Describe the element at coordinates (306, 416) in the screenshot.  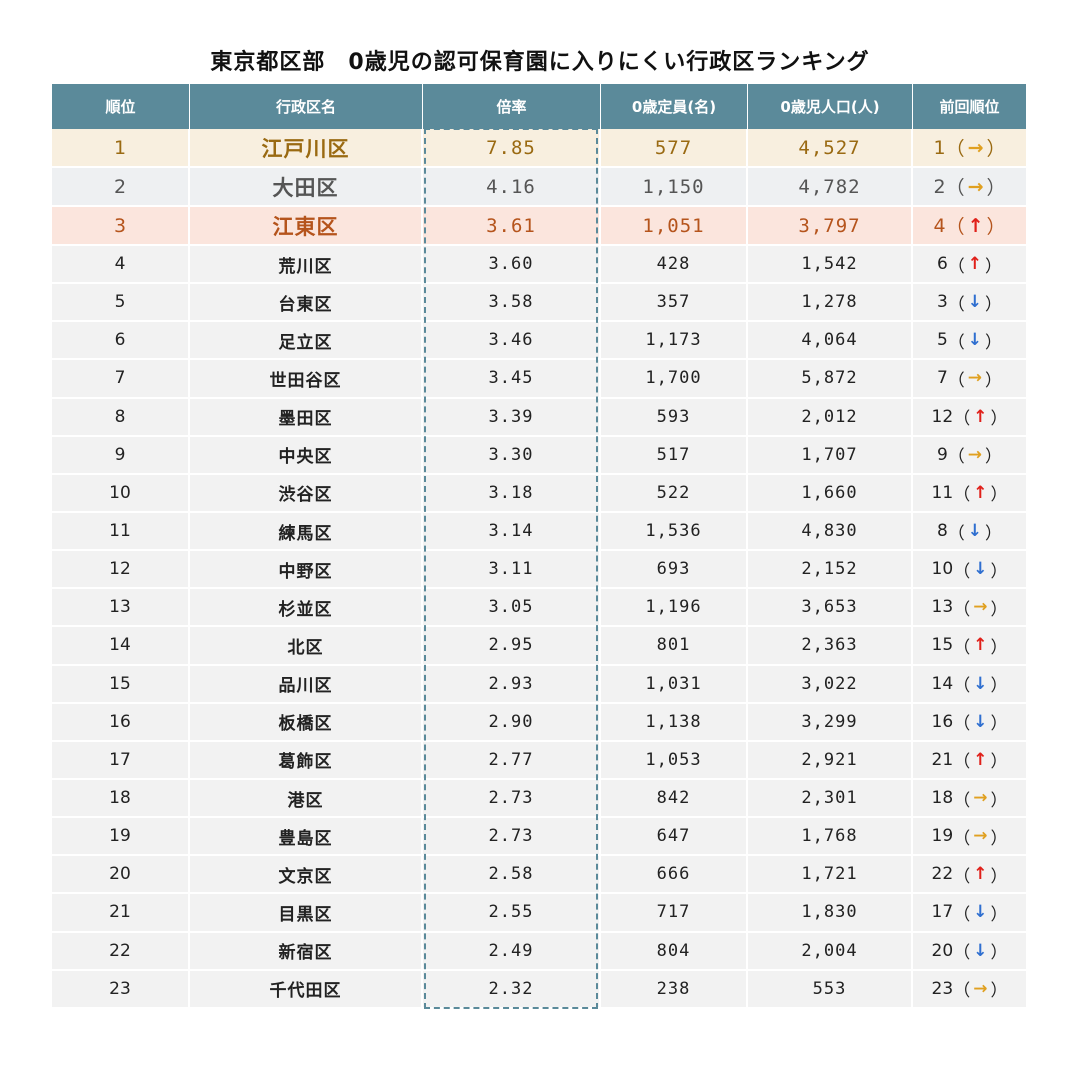
I see `cell-ward: 墨田区` at that location.